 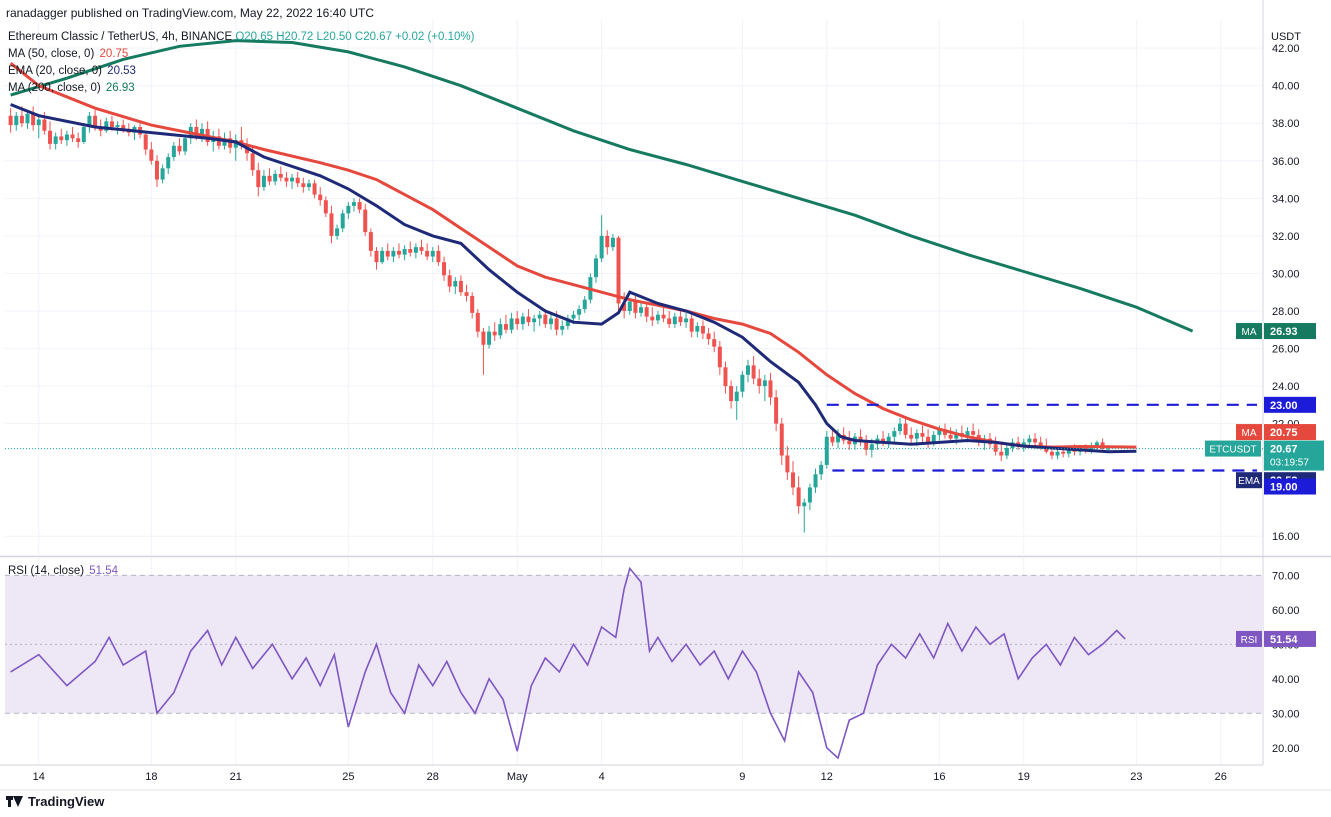 I want to click on price-tick-label: 42.00, so click(x=1286, y=49).